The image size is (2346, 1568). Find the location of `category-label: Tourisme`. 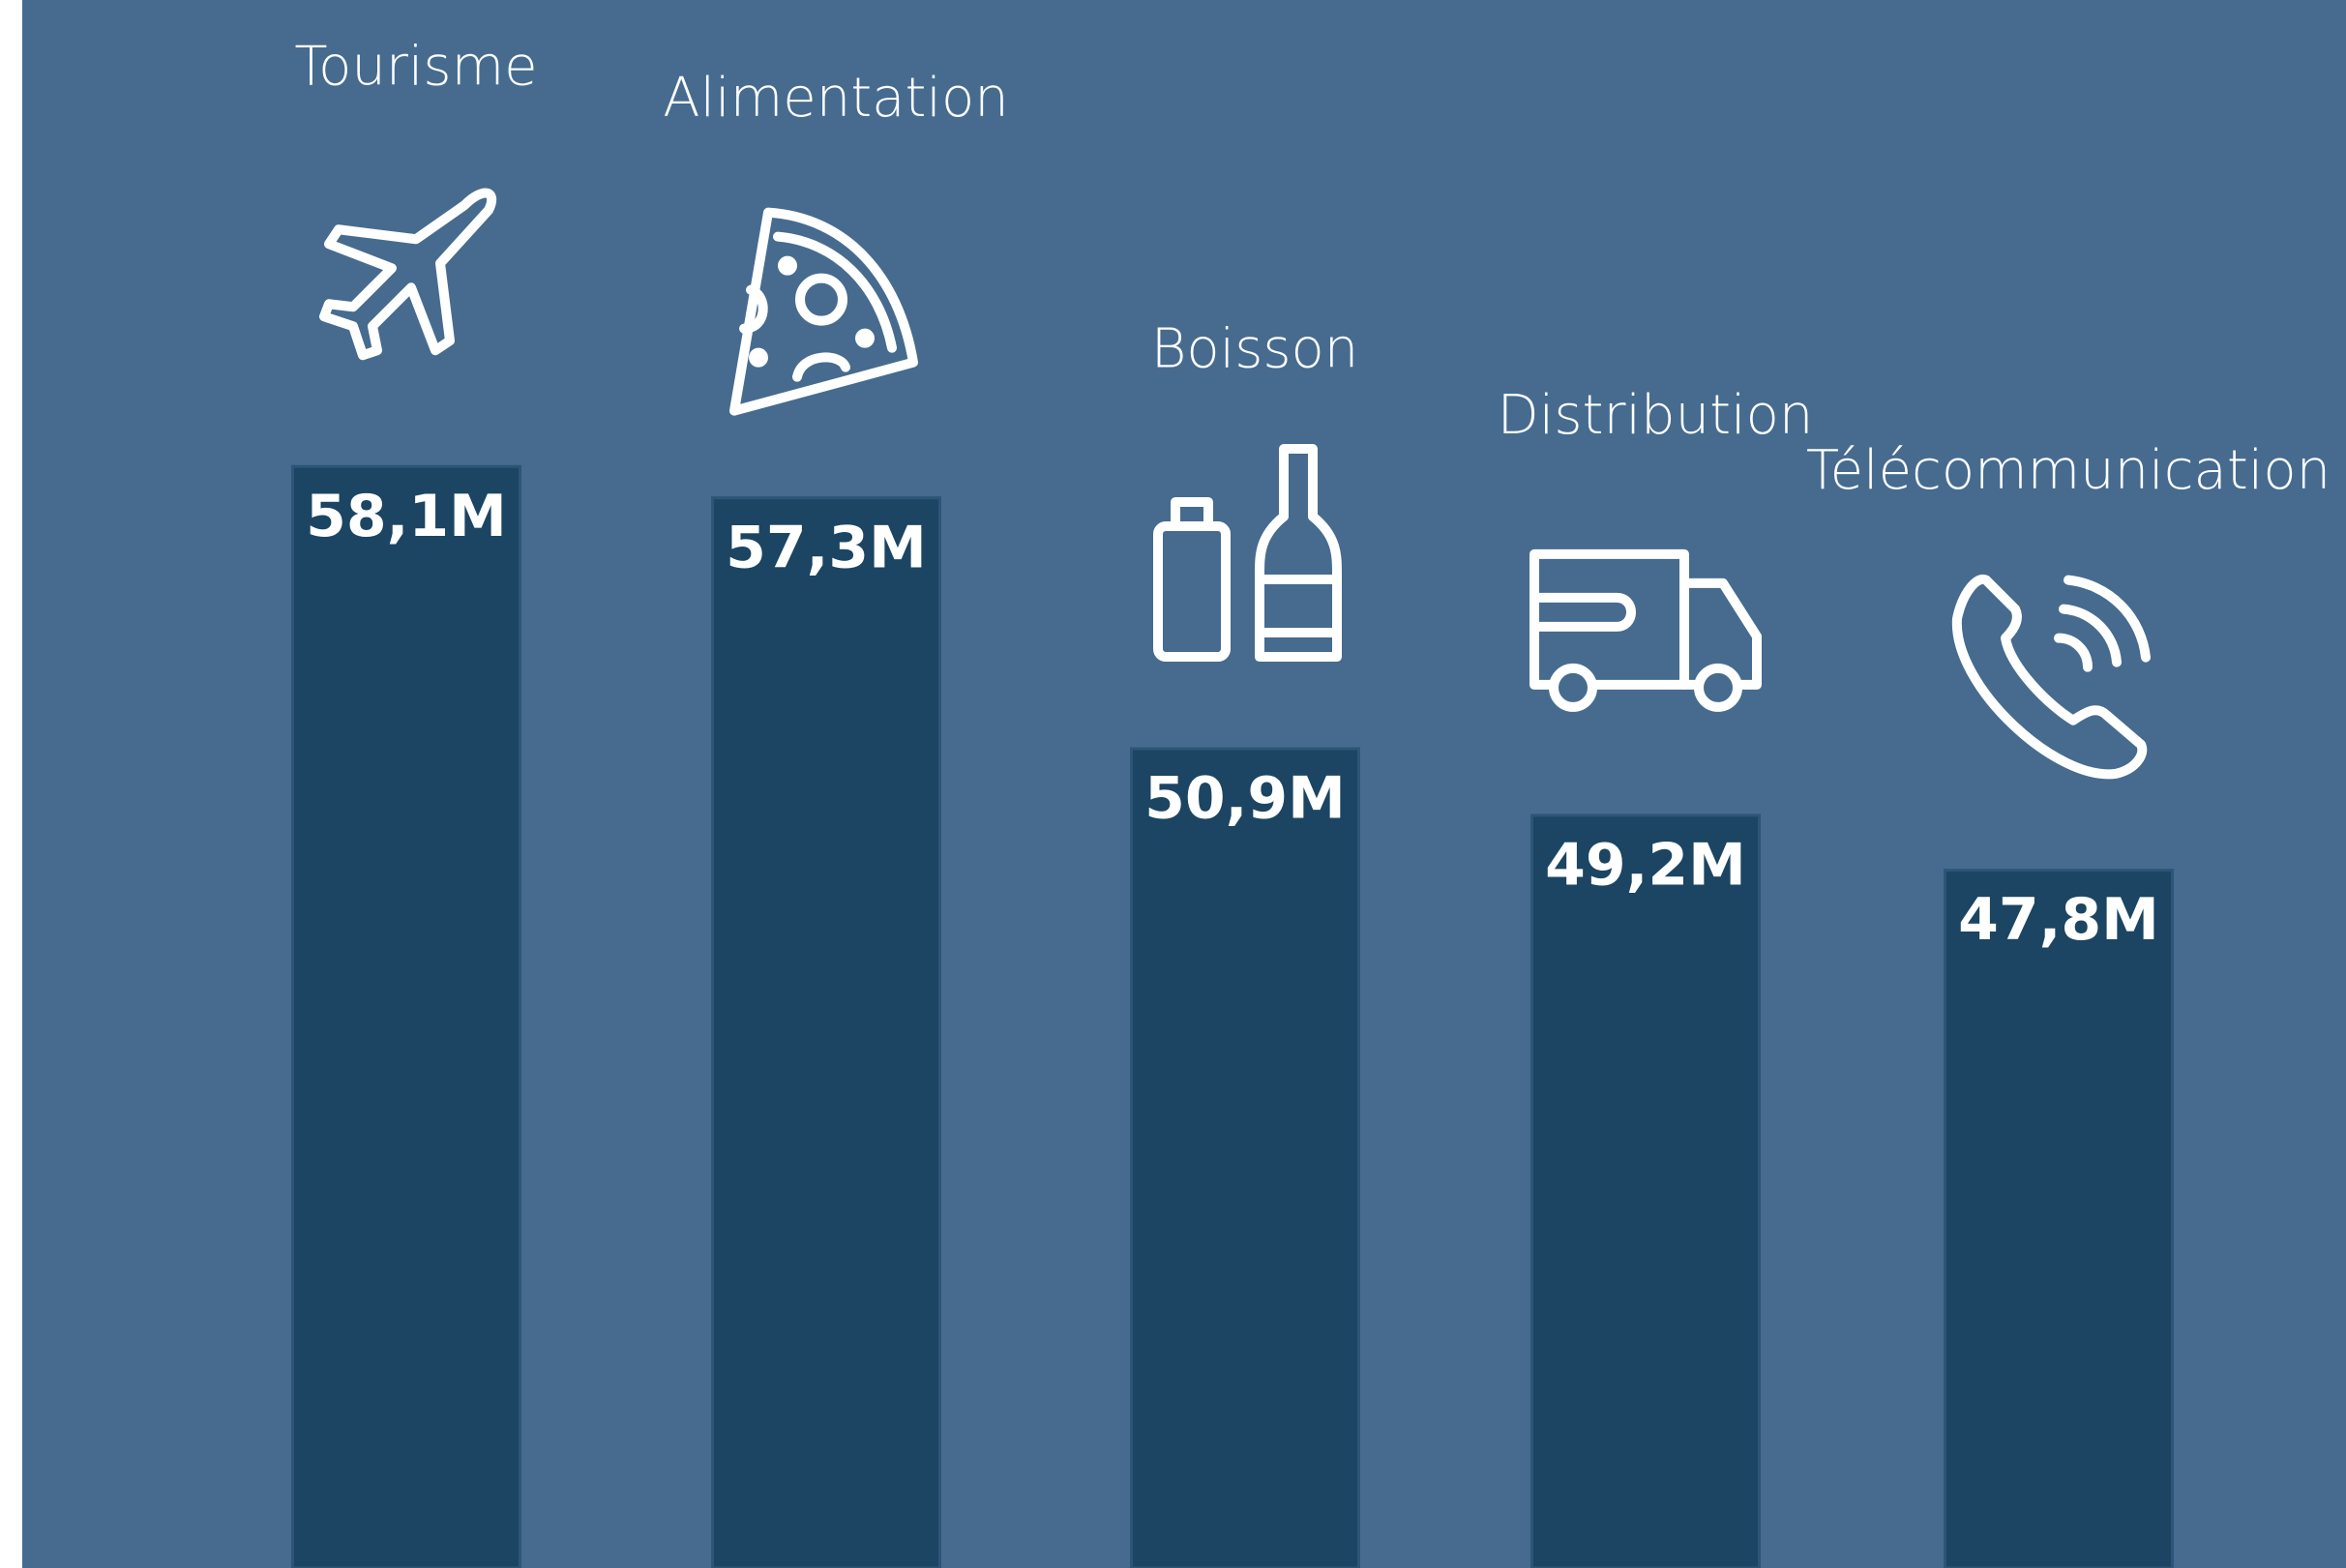

category-label: Tourisme is located at coordinates (415, 66).